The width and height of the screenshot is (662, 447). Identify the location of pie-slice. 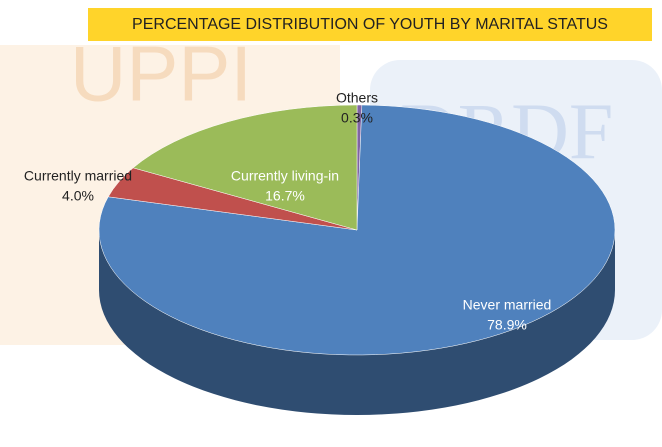
(245, 167).